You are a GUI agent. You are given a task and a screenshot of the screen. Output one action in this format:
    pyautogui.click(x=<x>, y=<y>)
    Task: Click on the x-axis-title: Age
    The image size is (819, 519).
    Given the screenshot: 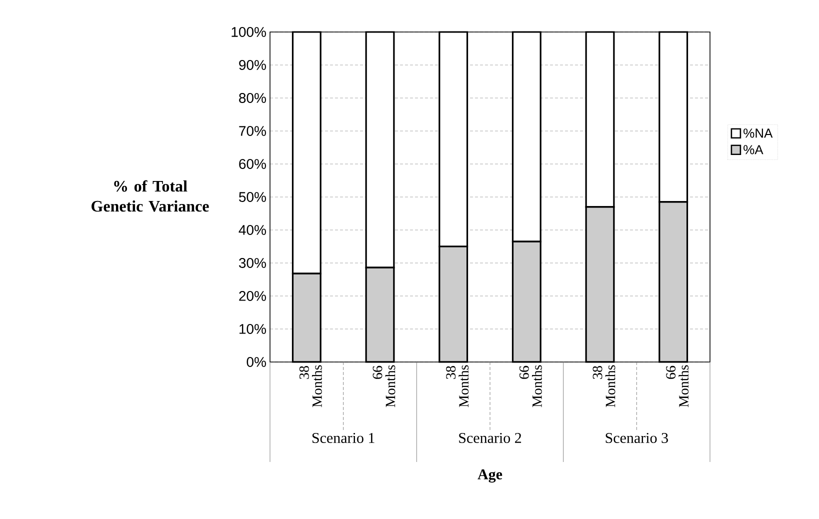 What is the action you would take?
    pyautogui.click(x=490, y=476)
    